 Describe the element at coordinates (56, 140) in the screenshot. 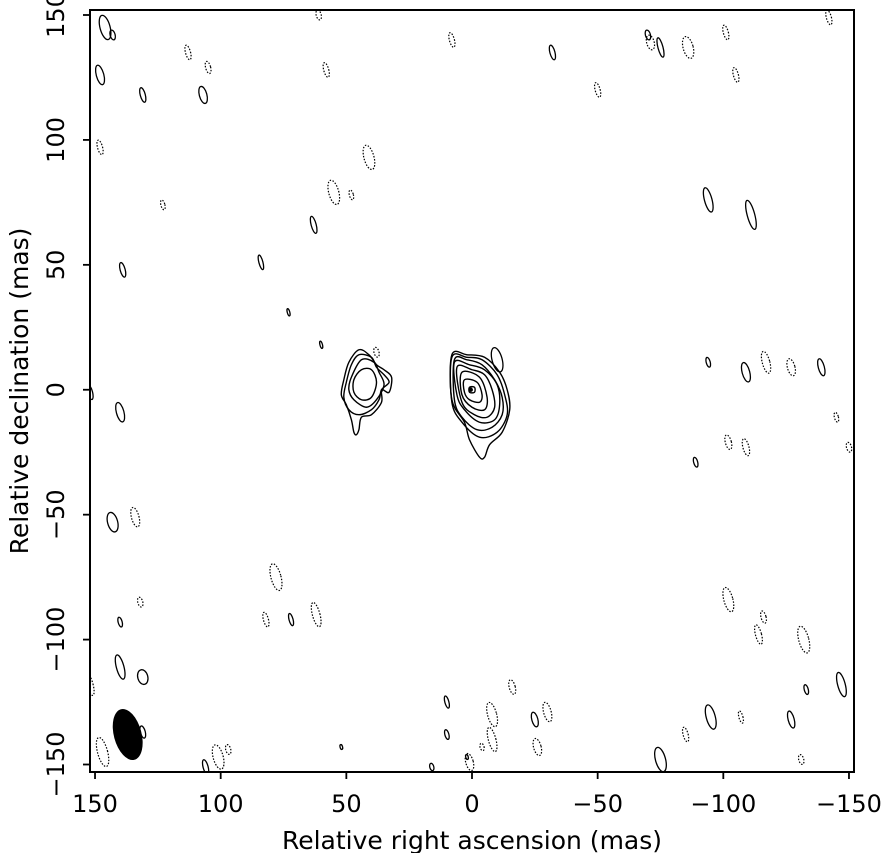

I see `y-tick-label: 100` at that location.